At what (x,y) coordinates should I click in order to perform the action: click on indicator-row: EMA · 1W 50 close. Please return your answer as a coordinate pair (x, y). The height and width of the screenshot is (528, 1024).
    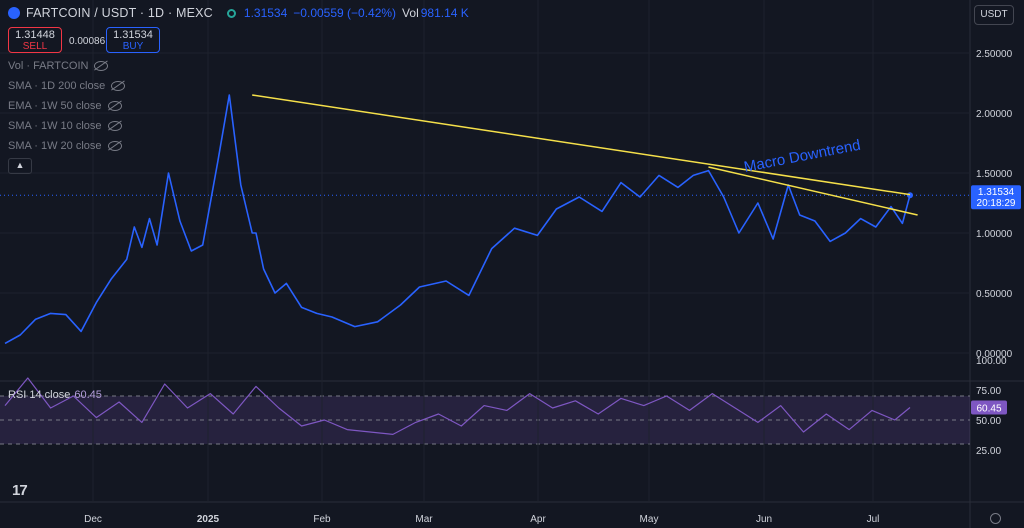
    Looking at the image, I should click on (65, 106).